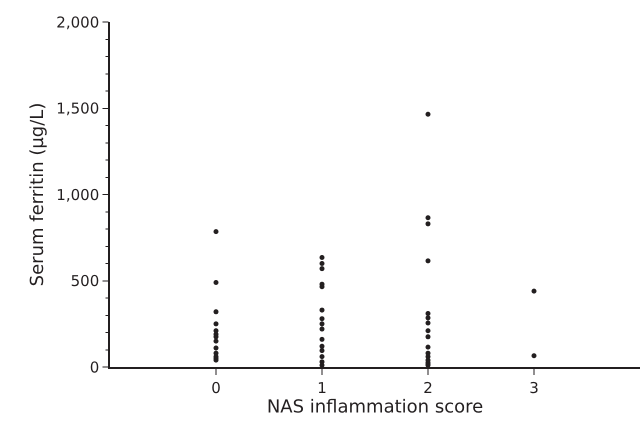 This screenshot has width=642, height=429. I want to click on y-axis-title: Serum ferritin (µg/L), so click(37, 194).